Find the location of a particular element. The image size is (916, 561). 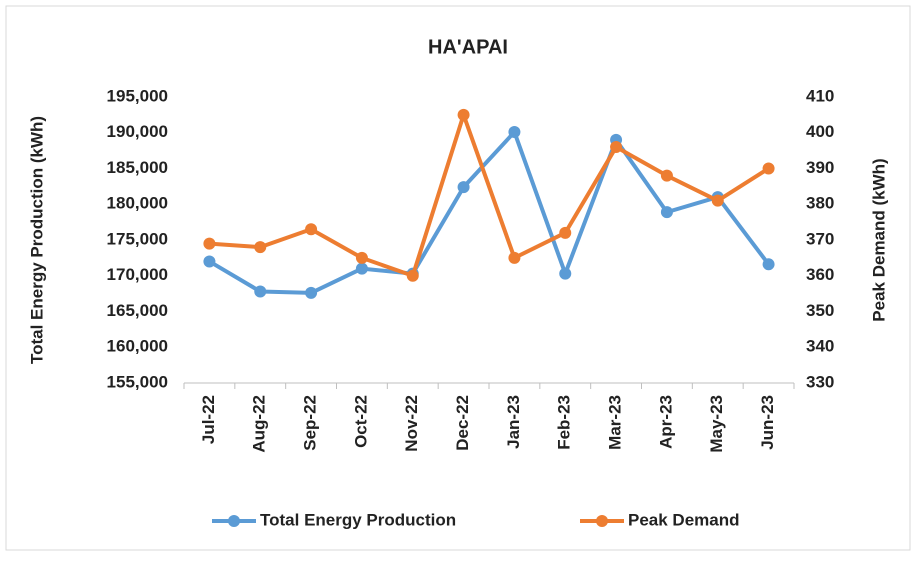

y-axis-title: Total Energy Production (kWh) is located at coordinates (36, 240).